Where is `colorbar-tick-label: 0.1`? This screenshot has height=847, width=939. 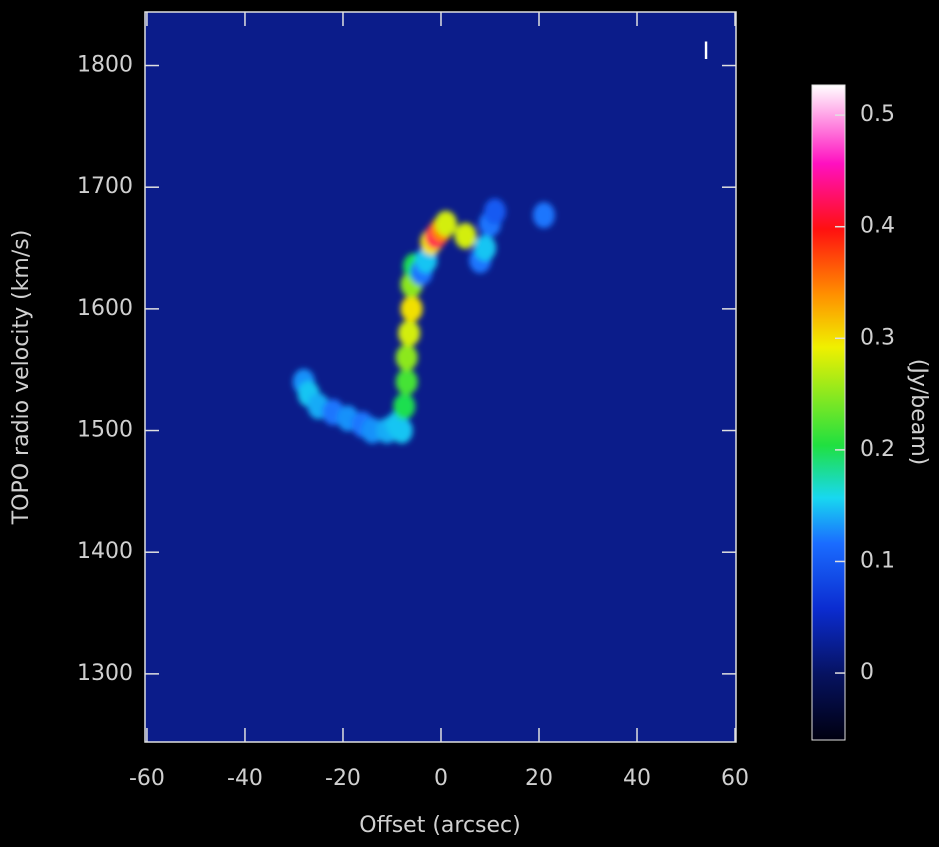
colorbar-tick-label: 0.1 is located at coordinates (877, 560).